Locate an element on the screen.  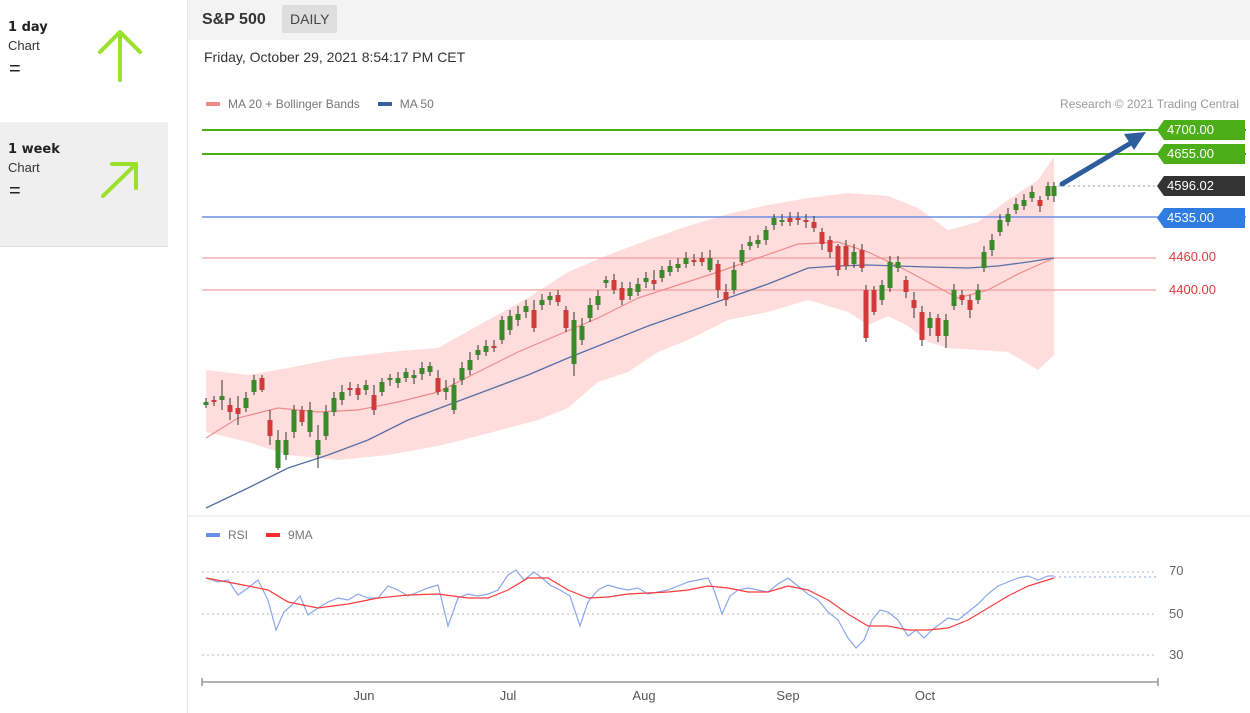
timeframe-period: 1 day is located at coordinates (28, 27).